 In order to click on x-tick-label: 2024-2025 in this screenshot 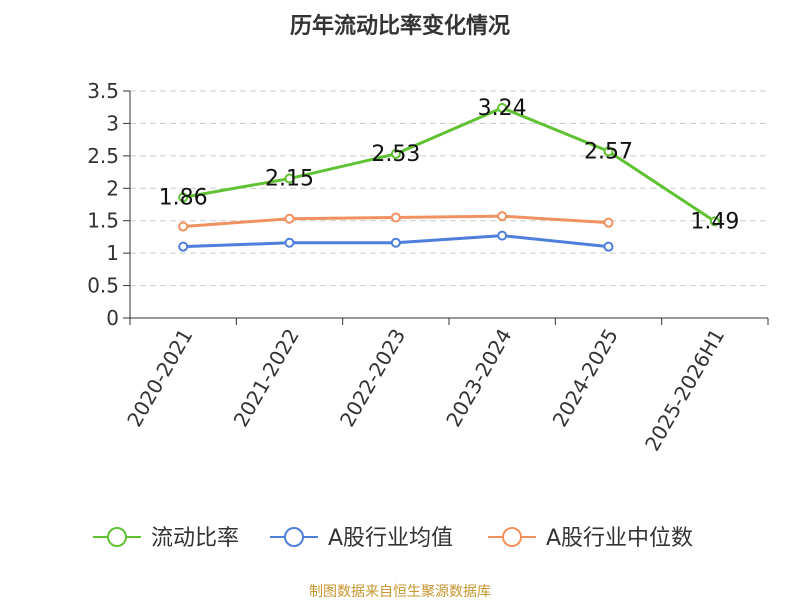, I will do `click(585, 378)`.